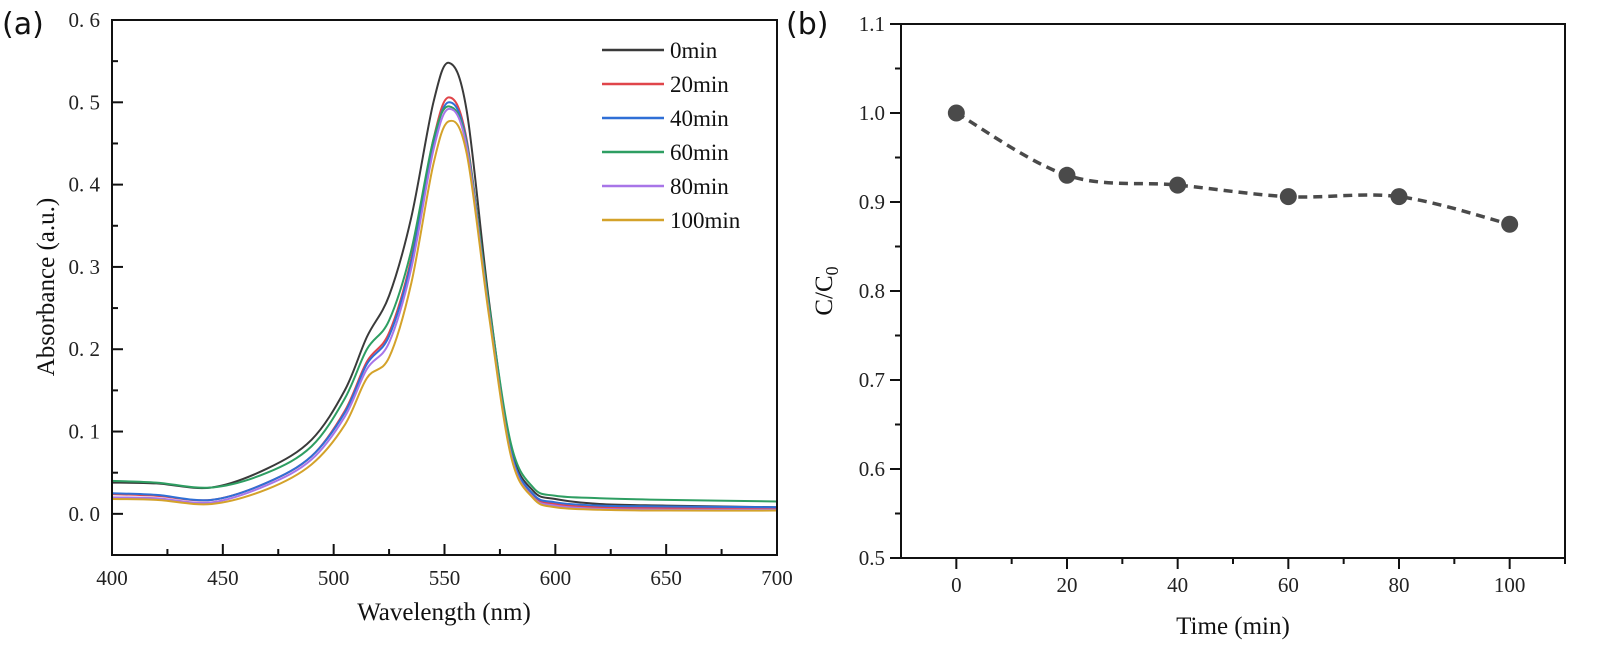  I want to click on dashed-trend-line, so click(1233, 168).